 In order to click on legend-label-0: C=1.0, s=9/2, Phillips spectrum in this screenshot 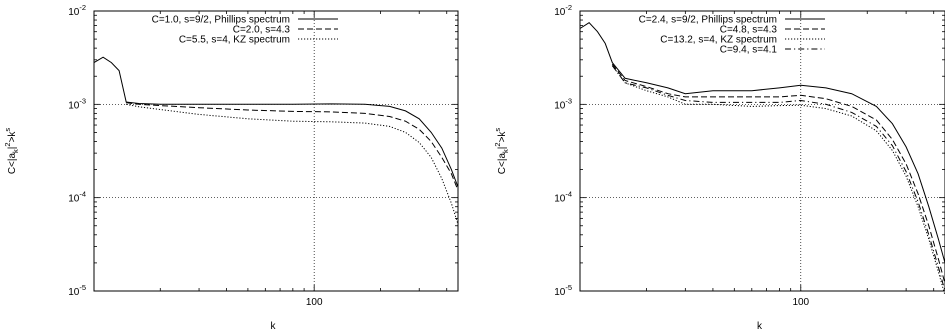, I will do `click(221, 20)`.